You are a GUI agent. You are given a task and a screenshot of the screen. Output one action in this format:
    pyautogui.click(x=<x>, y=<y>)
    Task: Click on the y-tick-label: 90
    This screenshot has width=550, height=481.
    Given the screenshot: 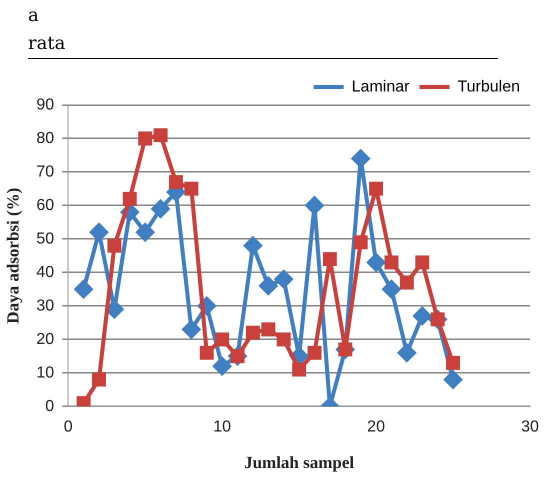 What is the action you would take?
    pyautogui.click(x=45, y=105)
    